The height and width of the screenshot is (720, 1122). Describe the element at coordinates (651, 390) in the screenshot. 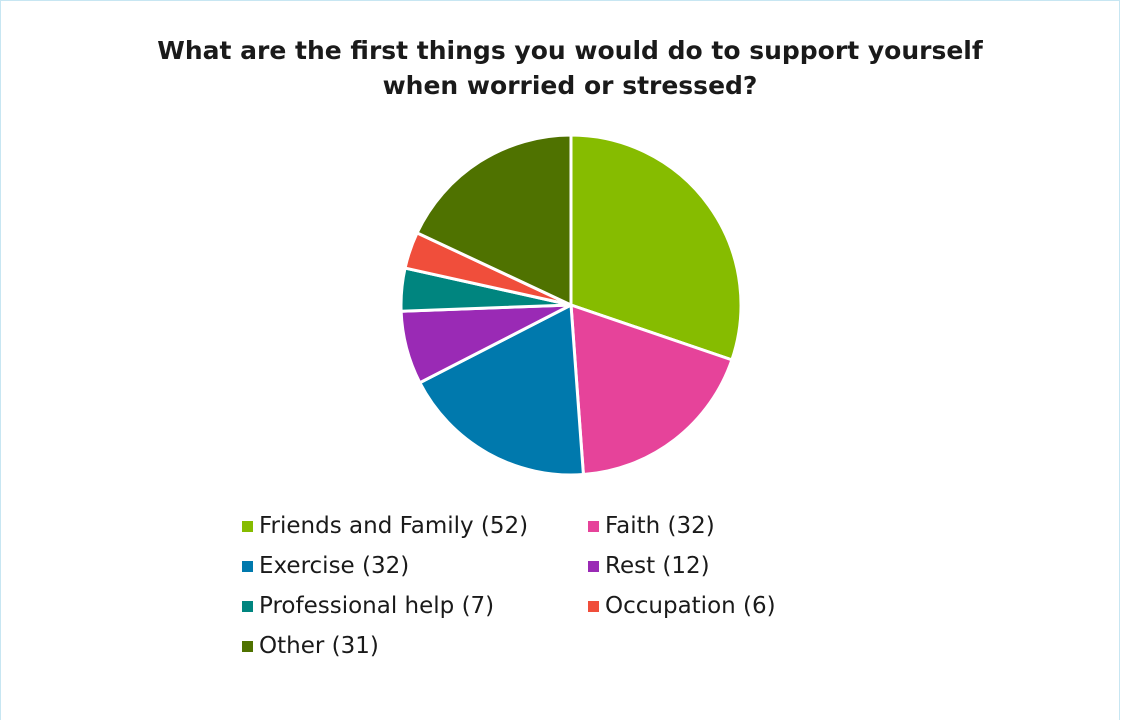

I see `pie-slice-faith` at that location.